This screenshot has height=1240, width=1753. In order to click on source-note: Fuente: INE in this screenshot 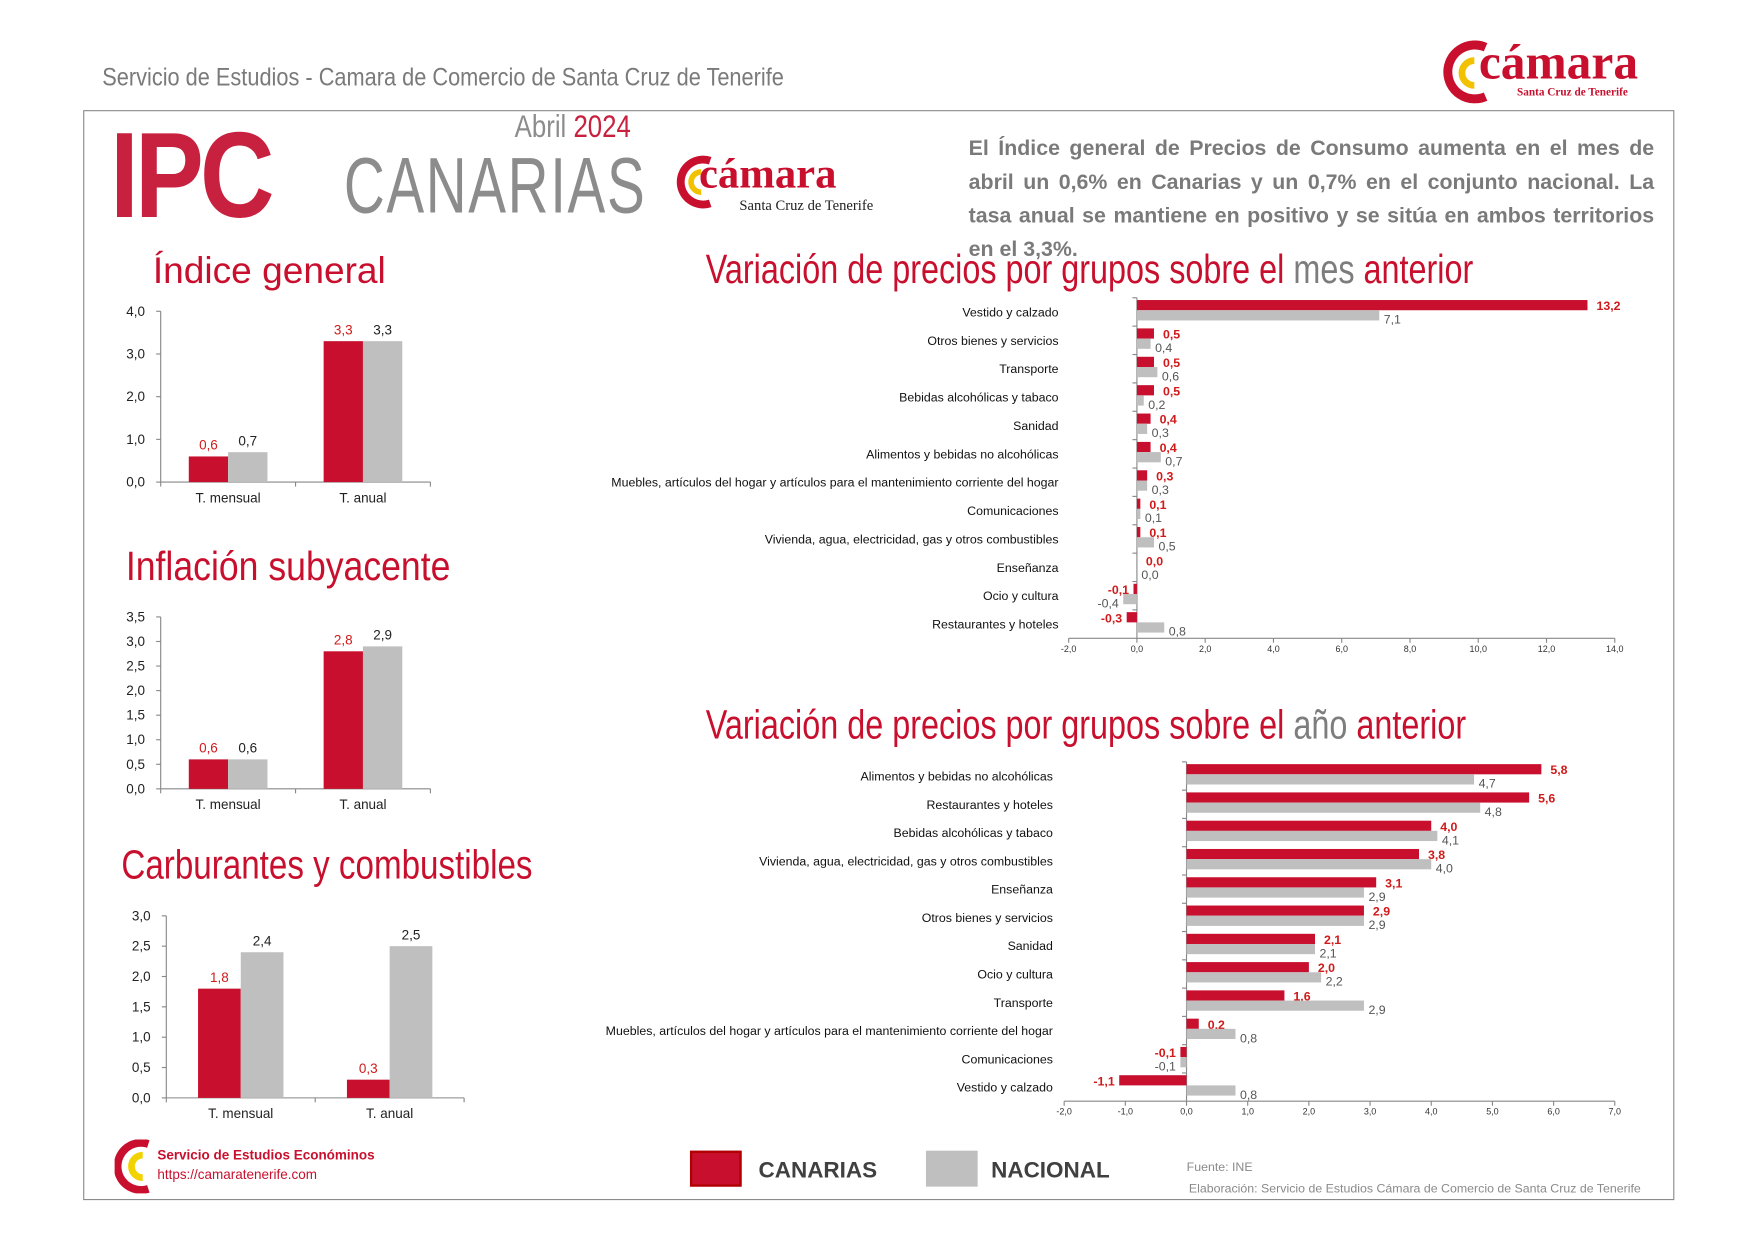, I will do `click(1219, 1167)`.